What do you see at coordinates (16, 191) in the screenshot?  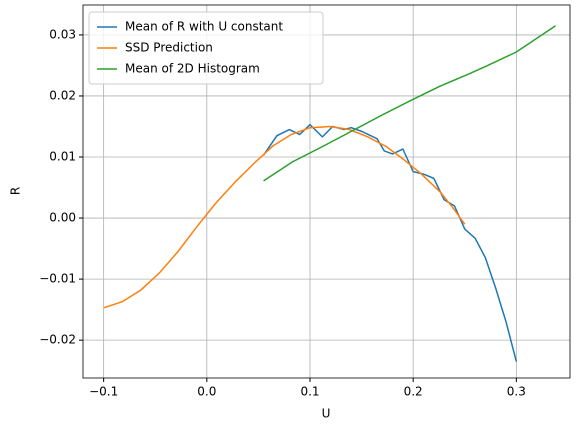 I see `y-axis-label: R` at bounding box center [16, 191].